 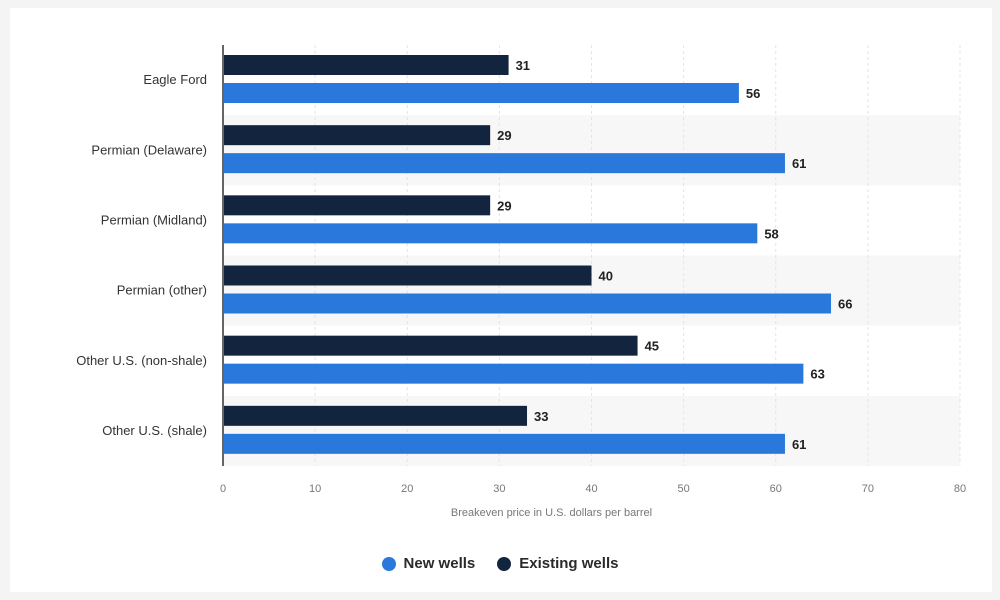 What do you see at coordinates (175, 79) in the screenshot?
I see `category-label: Eagle Ford` at bounding box center [175, 79].